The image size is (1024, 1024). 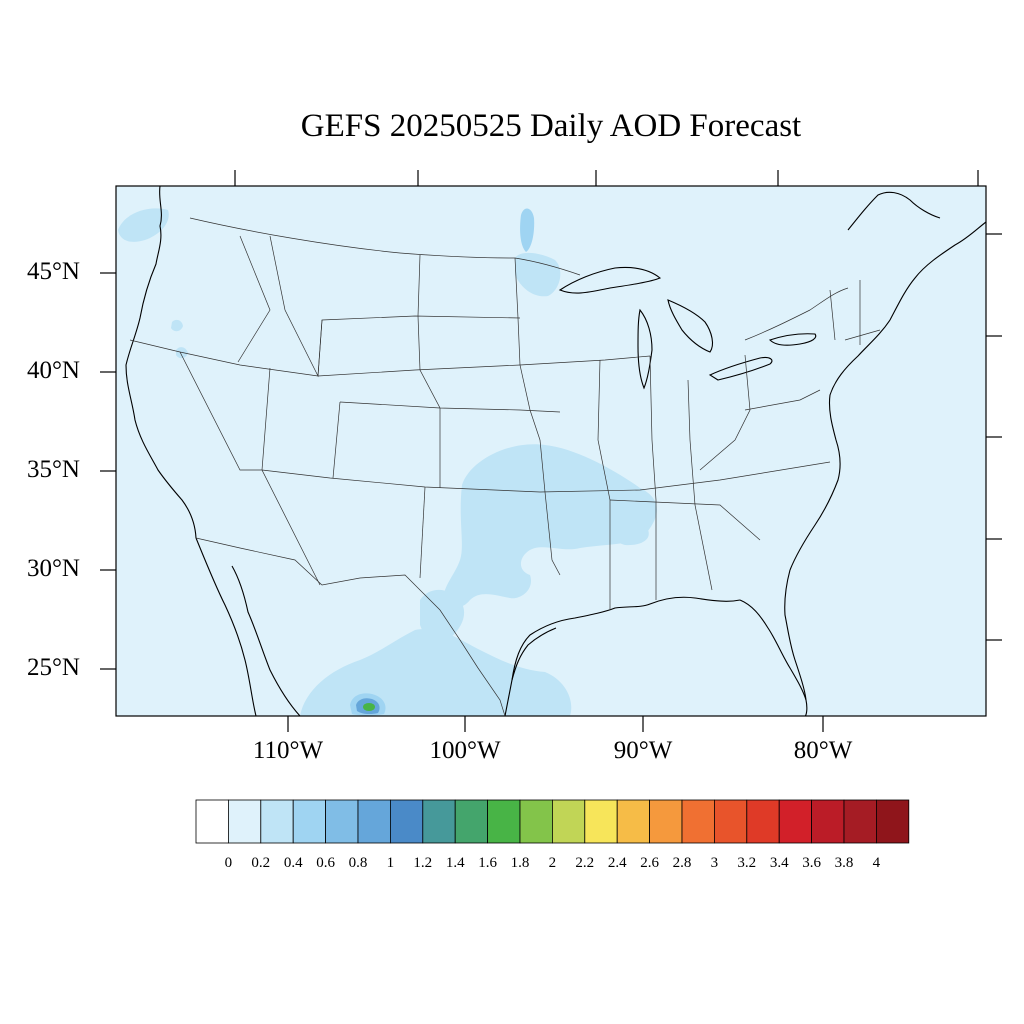 What do you see at coordinates (795, 635) in the screenshot?
I see `florida-atlantic` at bounding box center [795, 635].